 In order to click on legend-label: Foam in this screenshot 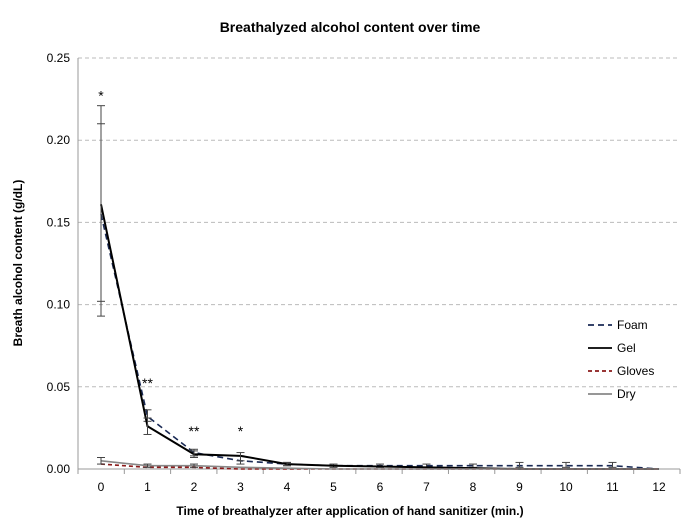, I will do `click(632, 325)`.